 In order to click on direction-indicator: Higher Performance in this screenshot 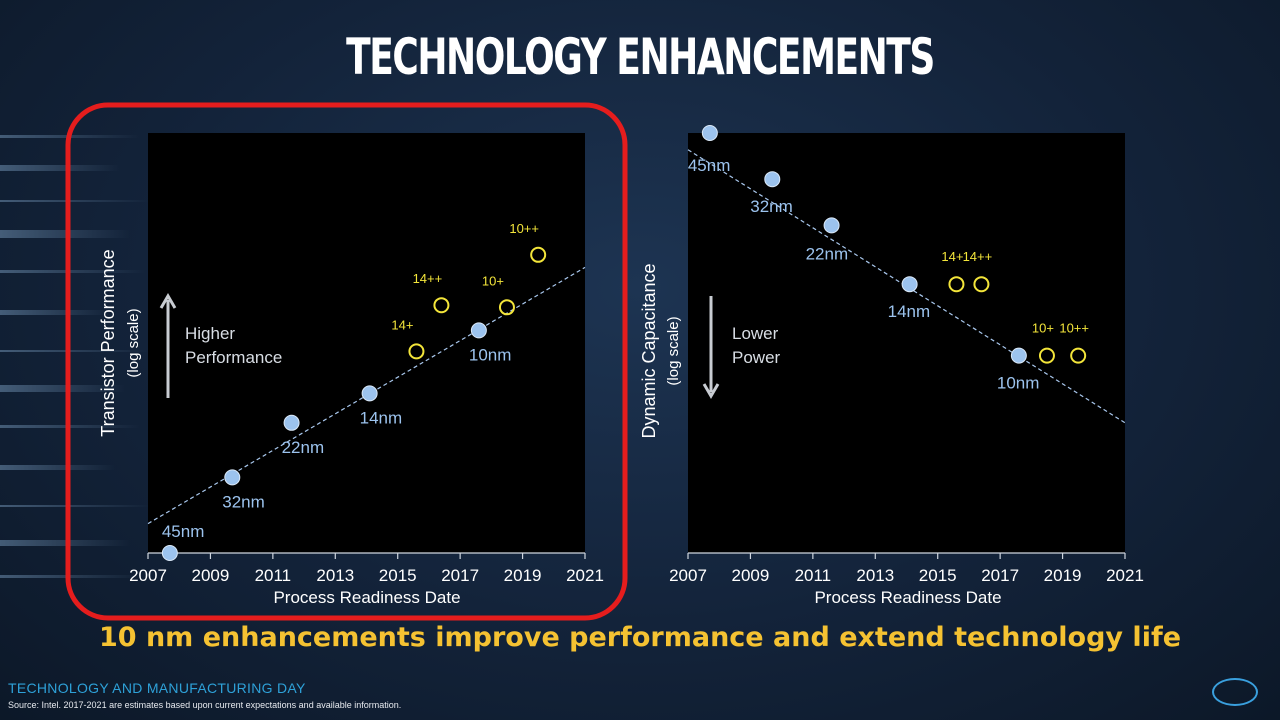, I will do `click(220, 345)`.